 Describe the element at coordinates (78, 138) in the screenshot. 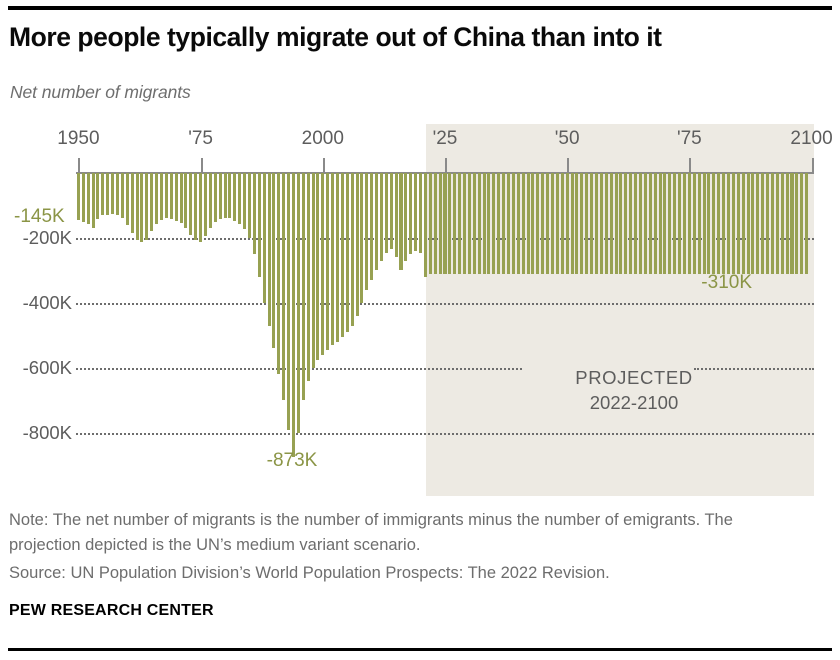

I see `x-axis-label: 1950` at that location.